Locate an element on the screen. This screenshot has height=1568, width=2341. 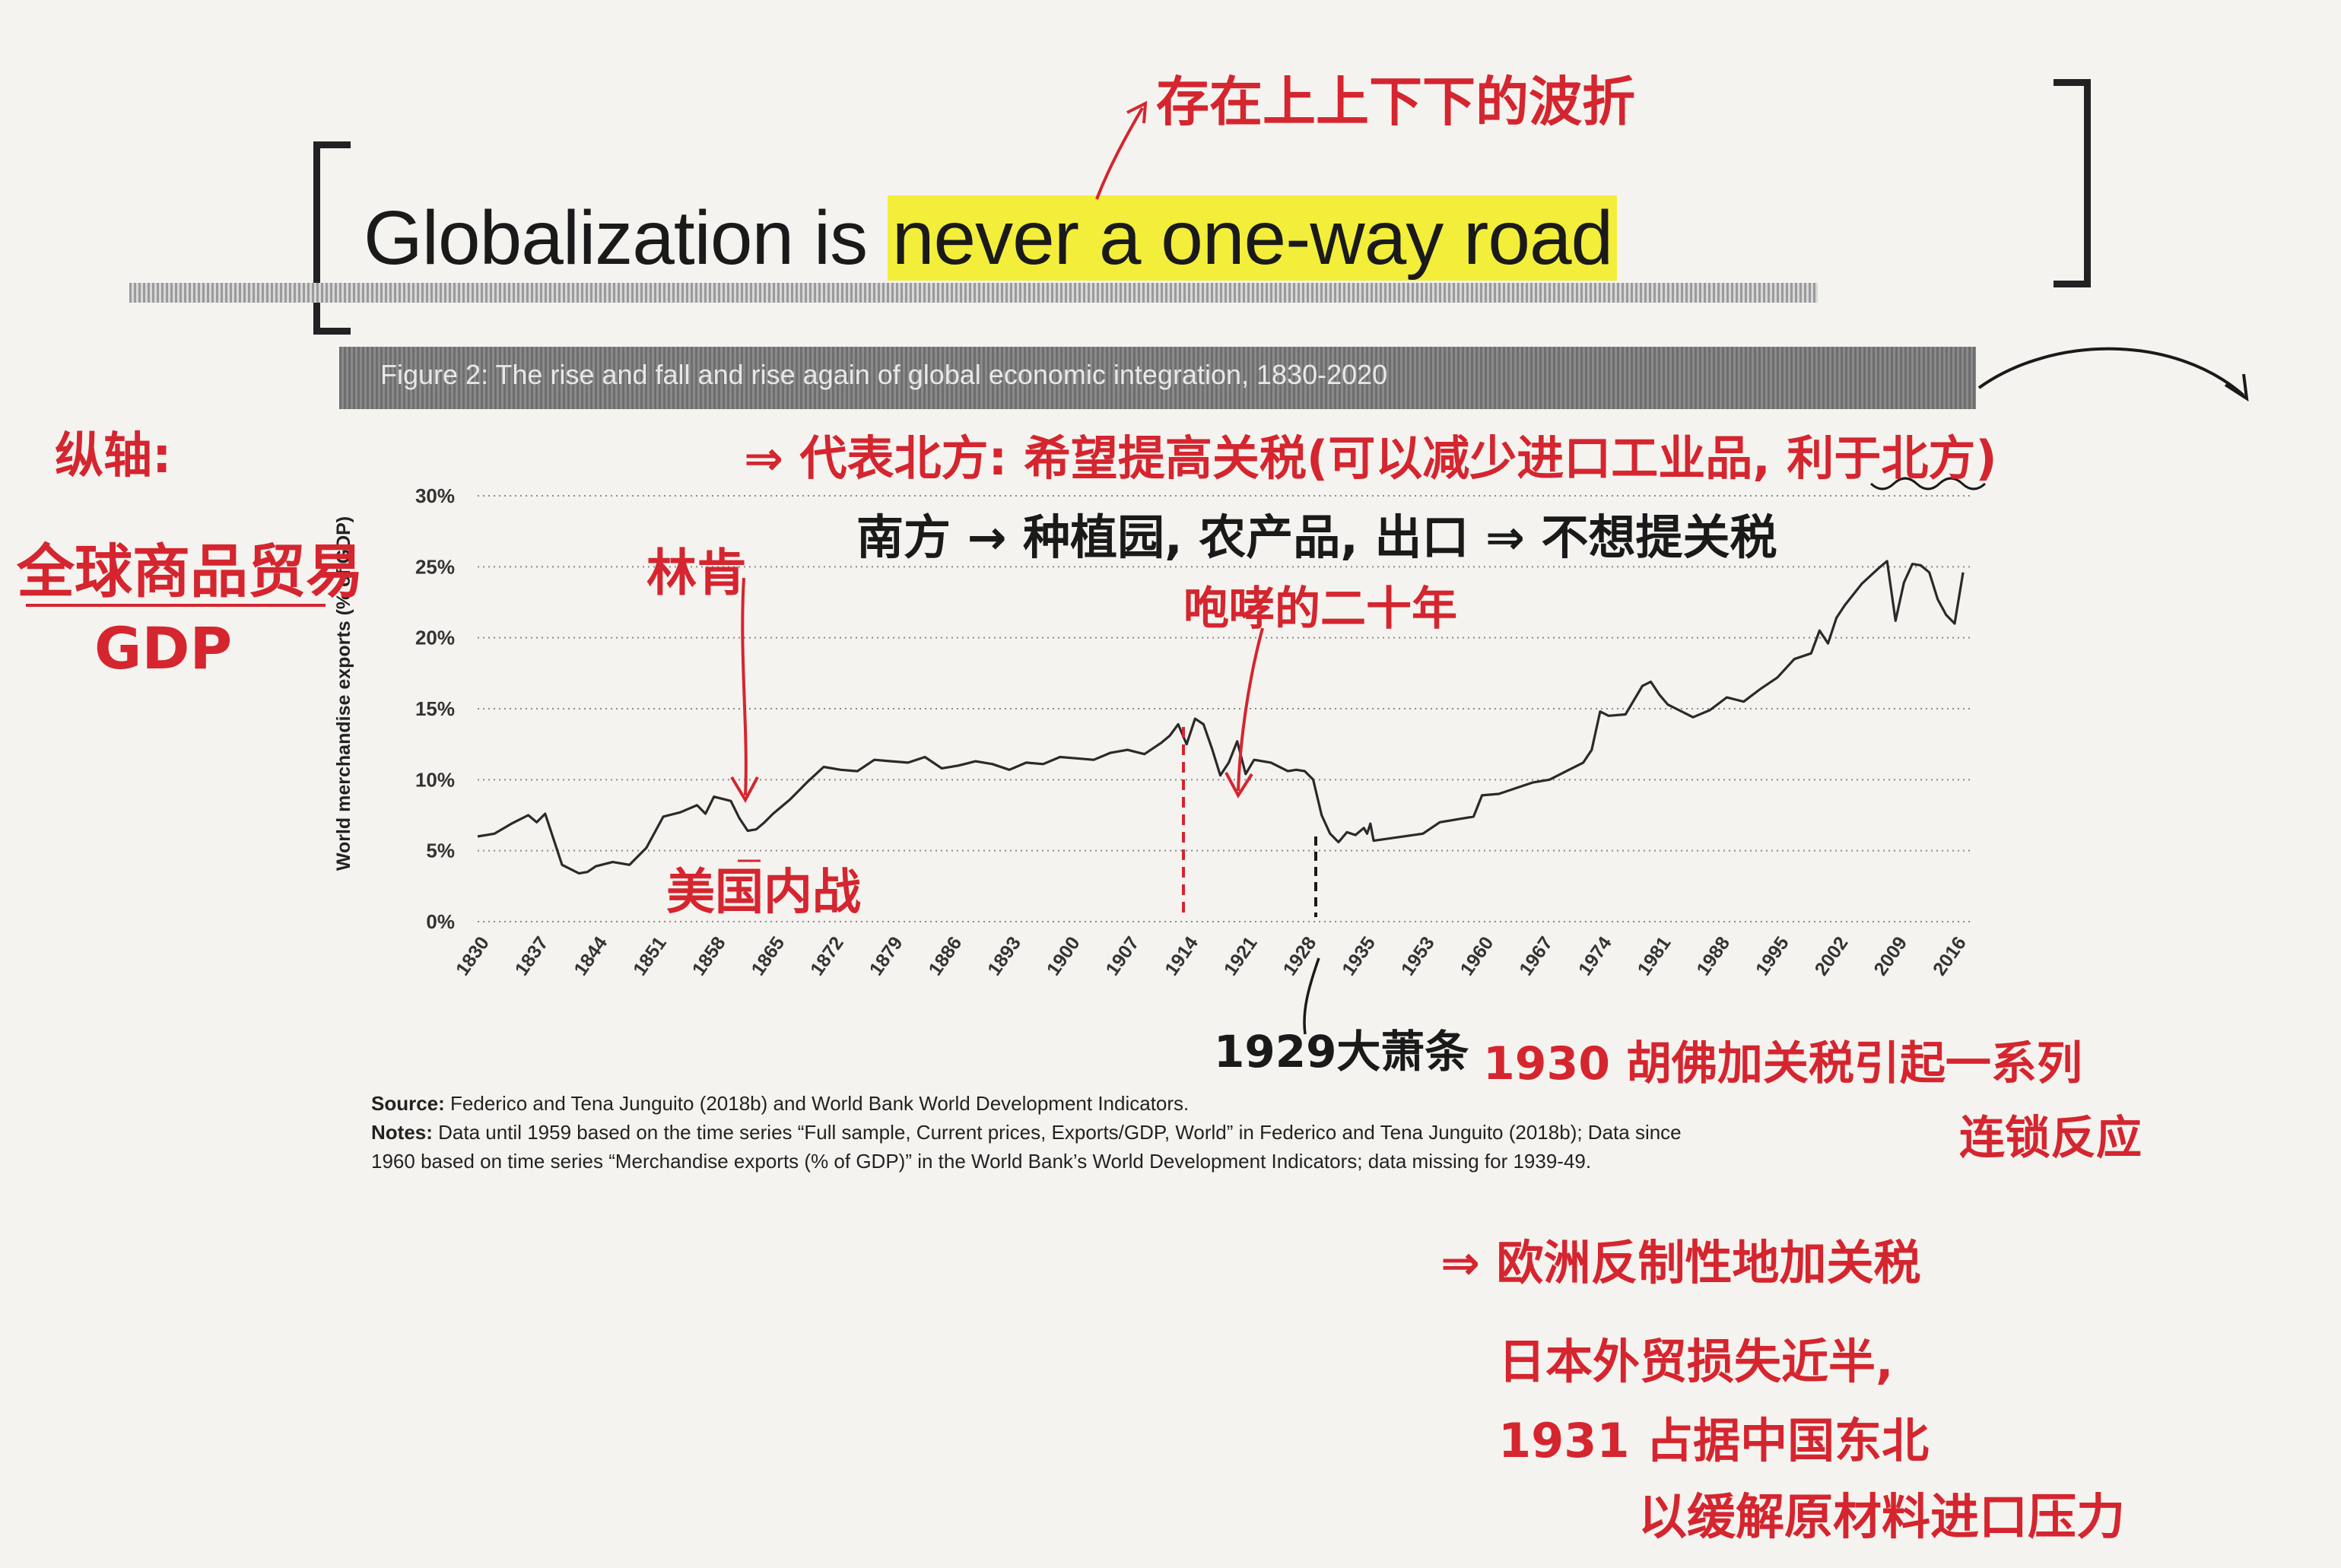
top-note-arrow is located at coordinates (1120, 153).